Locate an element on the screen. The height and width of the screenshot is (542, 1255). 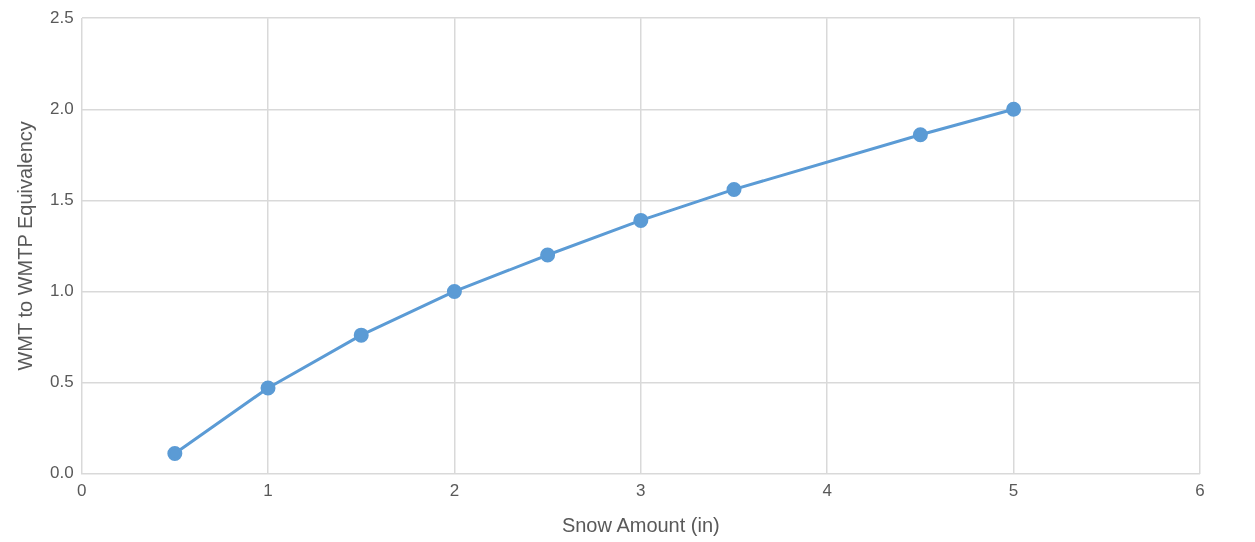
x-tick-label: 5 is located at coordinates (1013, 491).